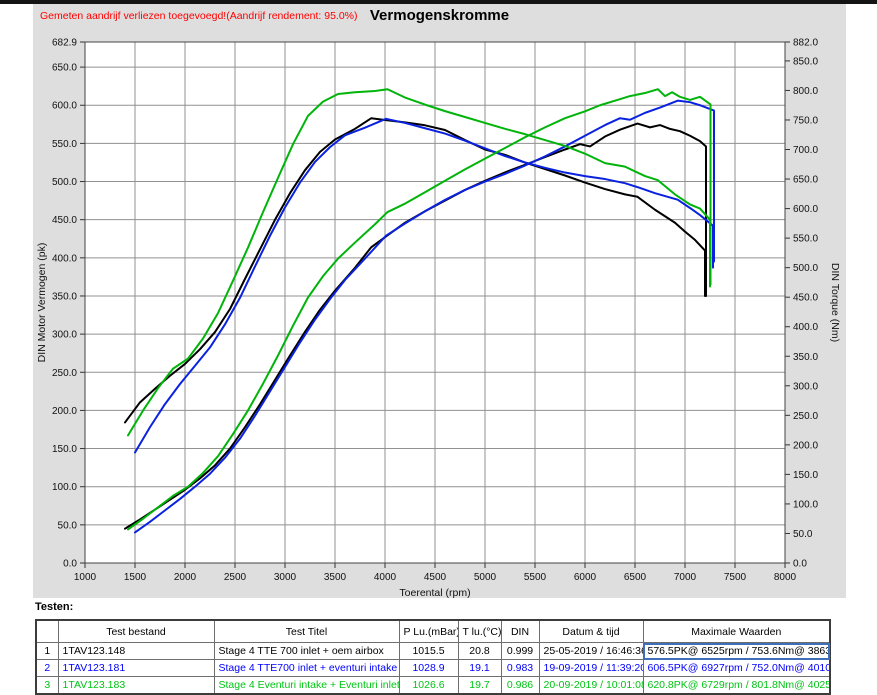 Image resolution: width=877 pixels, height=695 pixels. Describe the element at coordinates (800, 564) in the screenshot. I see `right-tick-label: 0.0` at that location.